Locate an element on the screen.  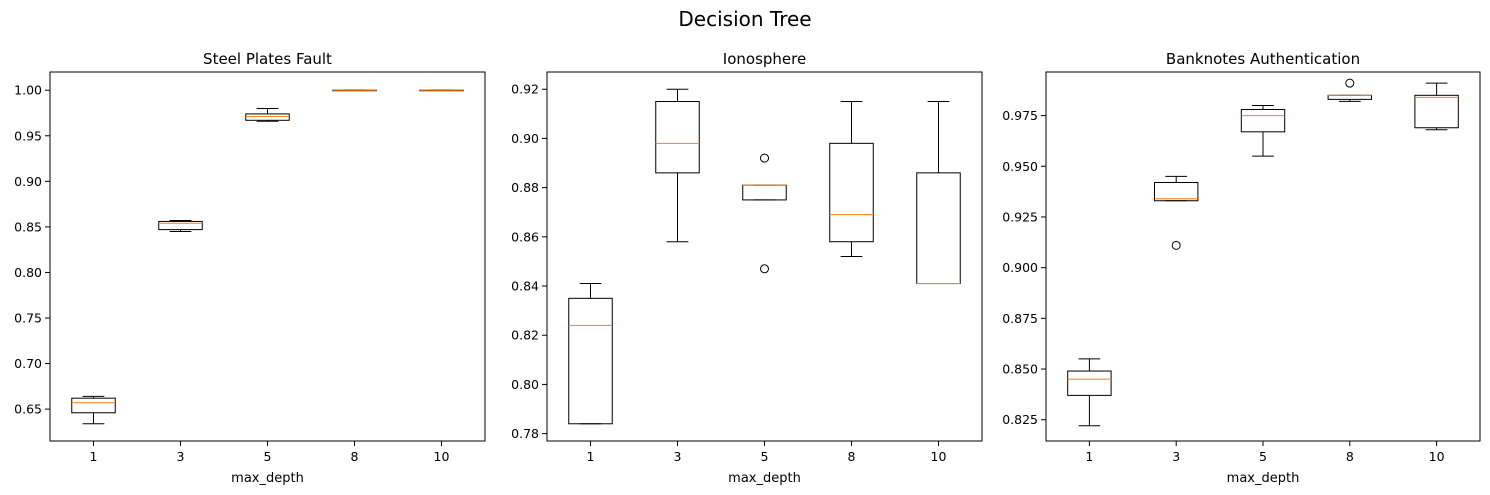
y-tick-label: 0.70 is located at coordinates (28, 363).